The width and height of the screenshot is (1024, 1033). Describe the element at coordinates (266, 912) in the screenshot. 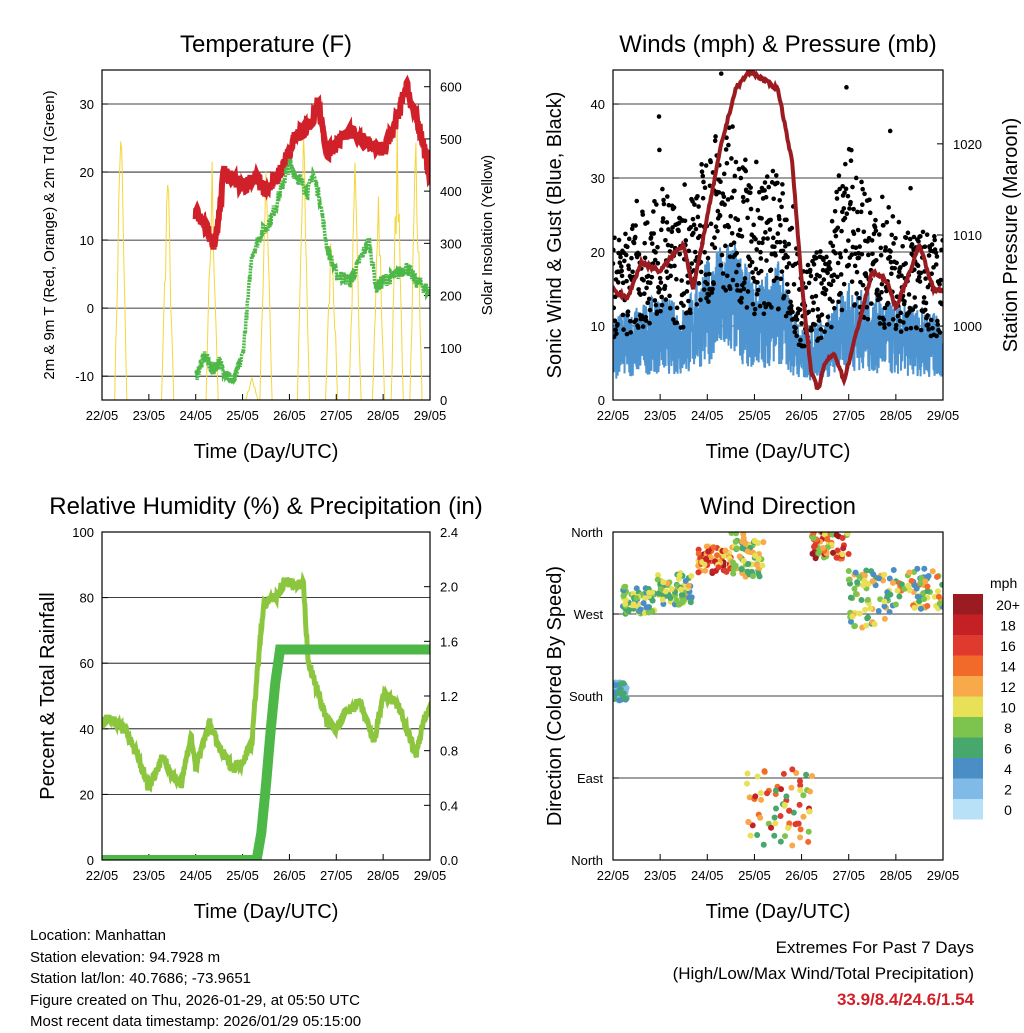

I see `x-axis-label: Time (Day/UTC)` at that location.